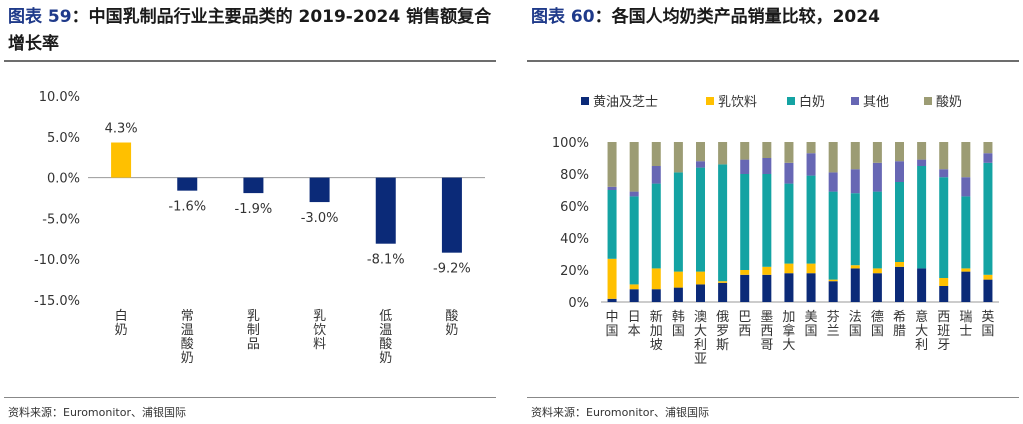 Image resolution: width=1023 pixels, height=424 pixels. What do you see at coordinates (452, 269) in the screenshot?
I see `data-label: -9.2%` at bounding box center [452, 269].